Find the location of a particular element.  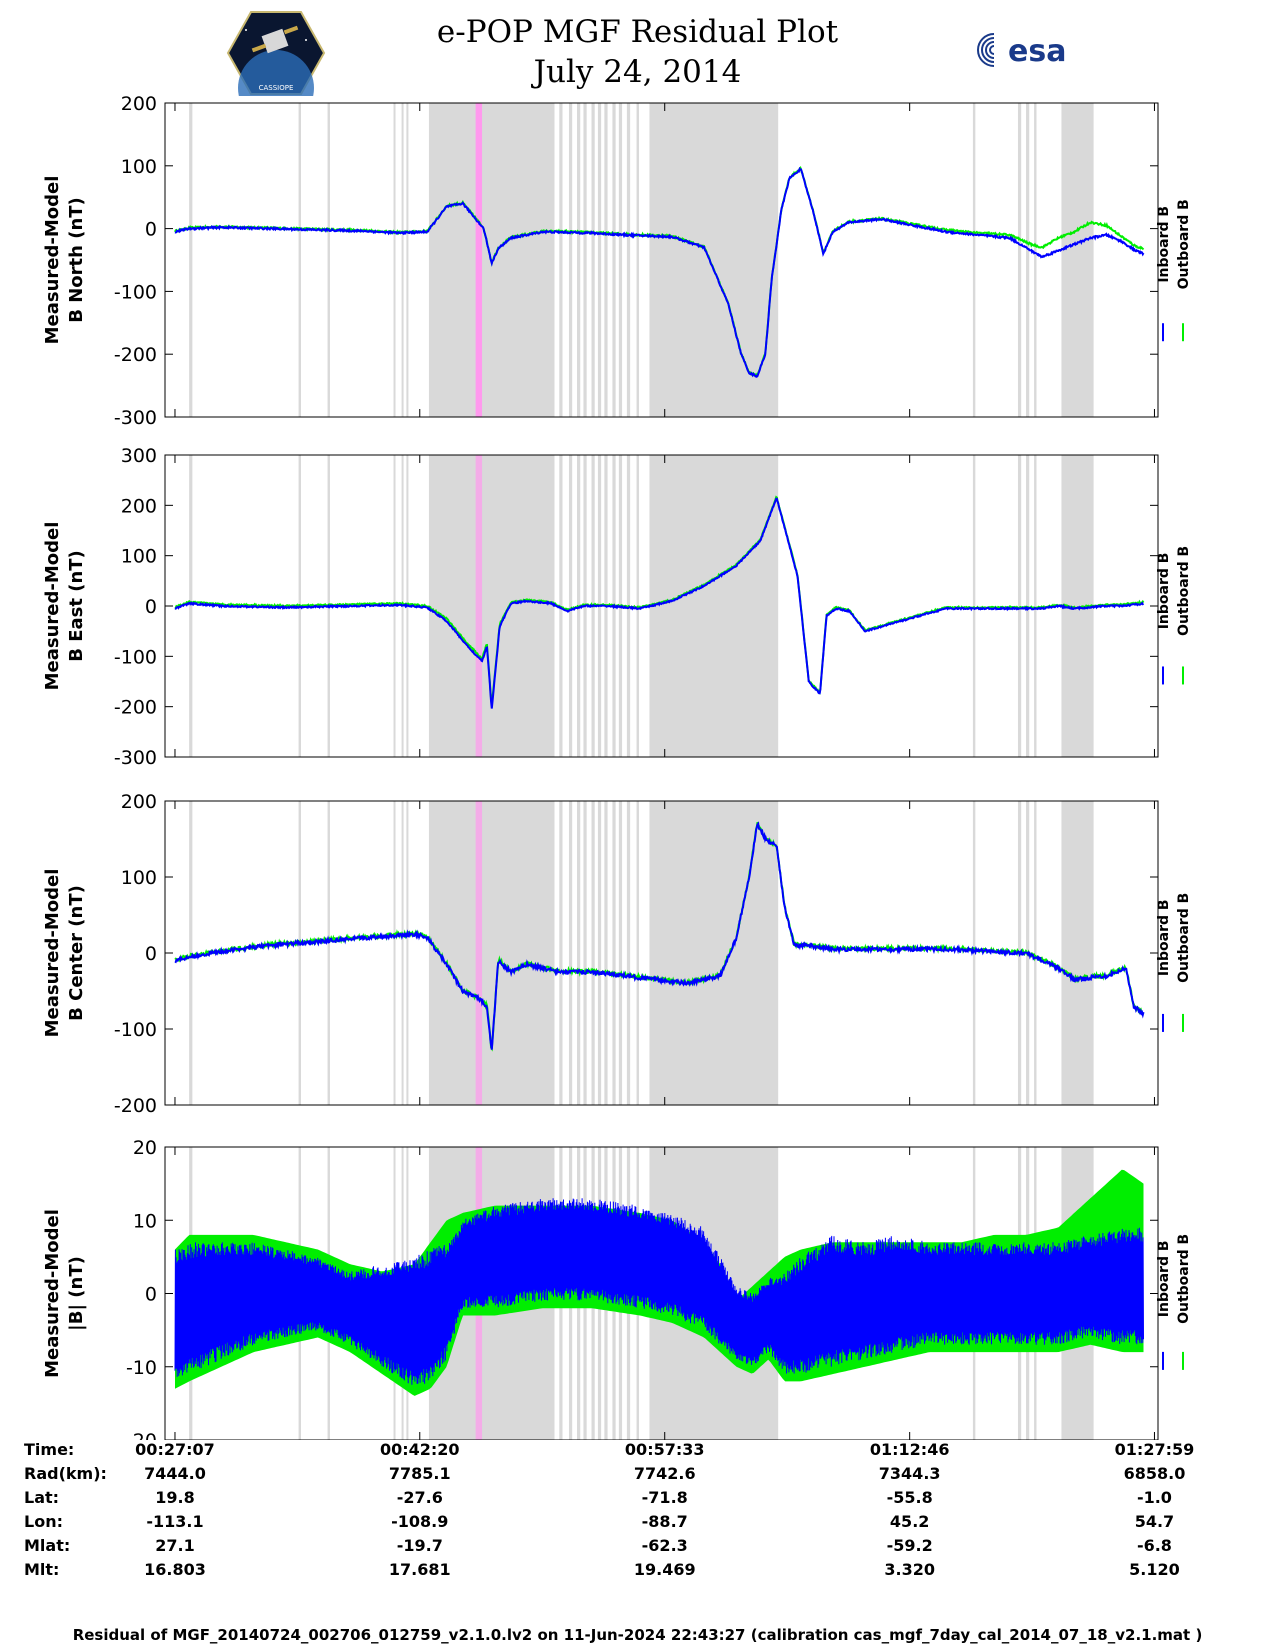

info-cell: 7444.0 is located at coordinates (175, 1473).